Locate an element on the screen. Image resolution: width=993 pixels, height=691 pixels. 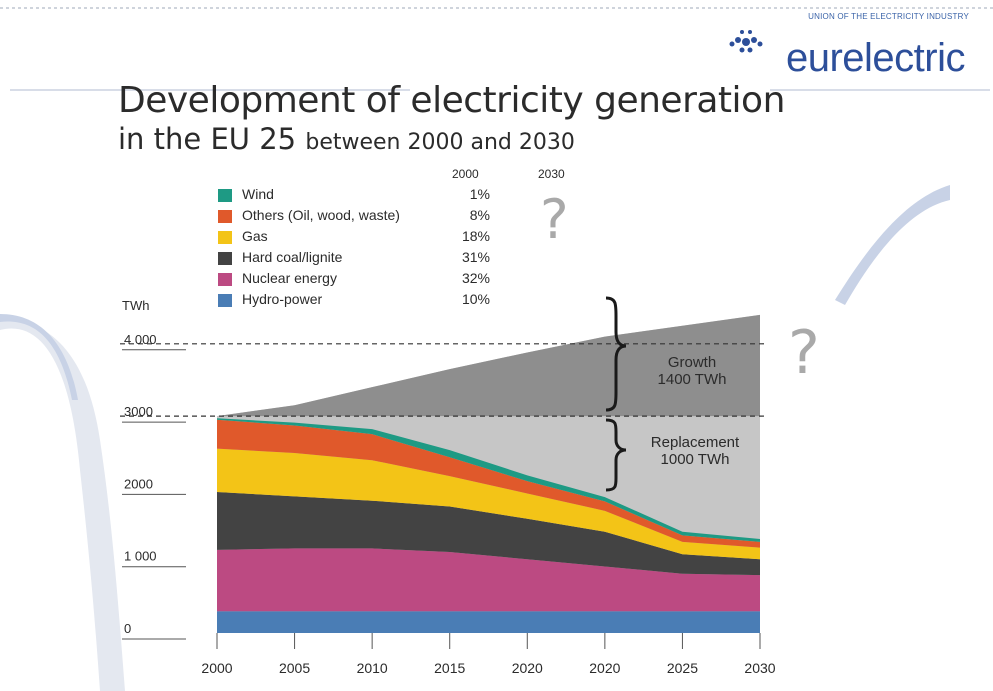
x-tick-label: 2015 is located at coordinates (449, 668).